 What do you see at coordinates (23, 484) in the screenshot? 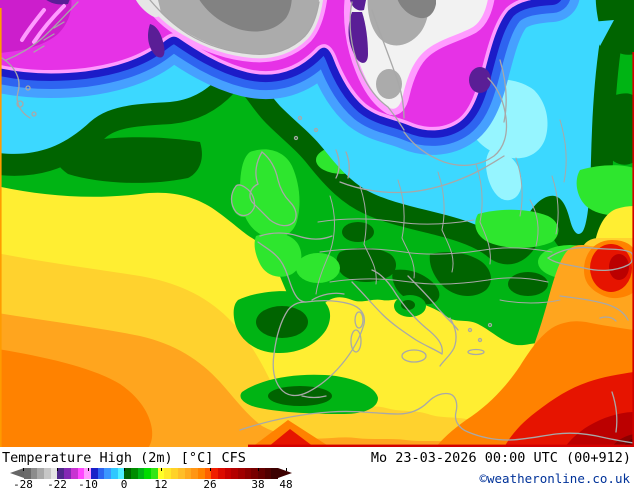
I see `legend-tick-label: -28` at bounding box center [23, 484].